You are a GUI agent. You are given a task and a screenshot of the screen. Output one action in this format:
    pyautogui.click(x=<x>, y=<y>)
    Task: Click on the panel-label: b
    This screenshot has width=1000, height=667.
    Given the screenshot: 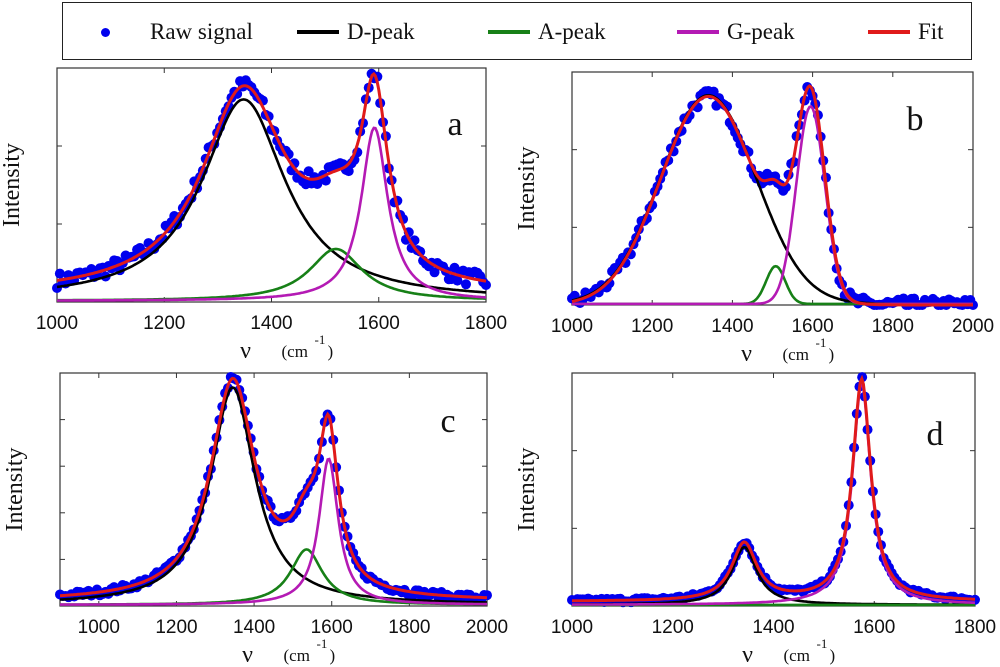 What is the action you would take?
    pyautogui.click(x=915, y=119)
    